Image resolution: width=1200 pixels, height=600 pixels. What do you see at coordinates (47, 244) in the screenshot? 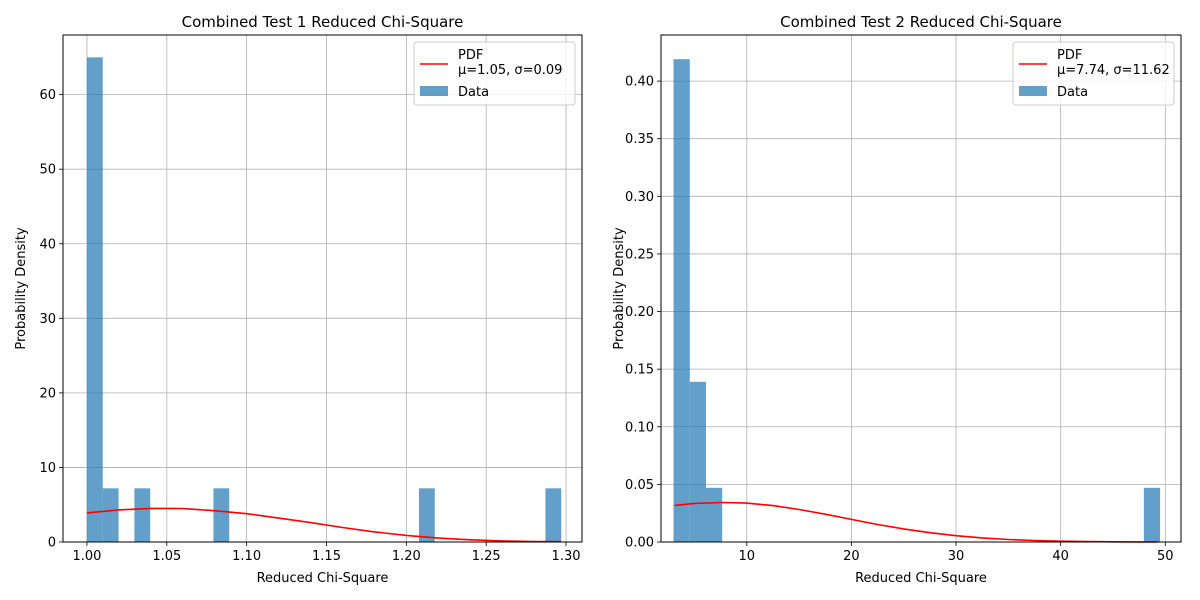
I see `y-tick-label: 40` at bounding box center [47, 244].